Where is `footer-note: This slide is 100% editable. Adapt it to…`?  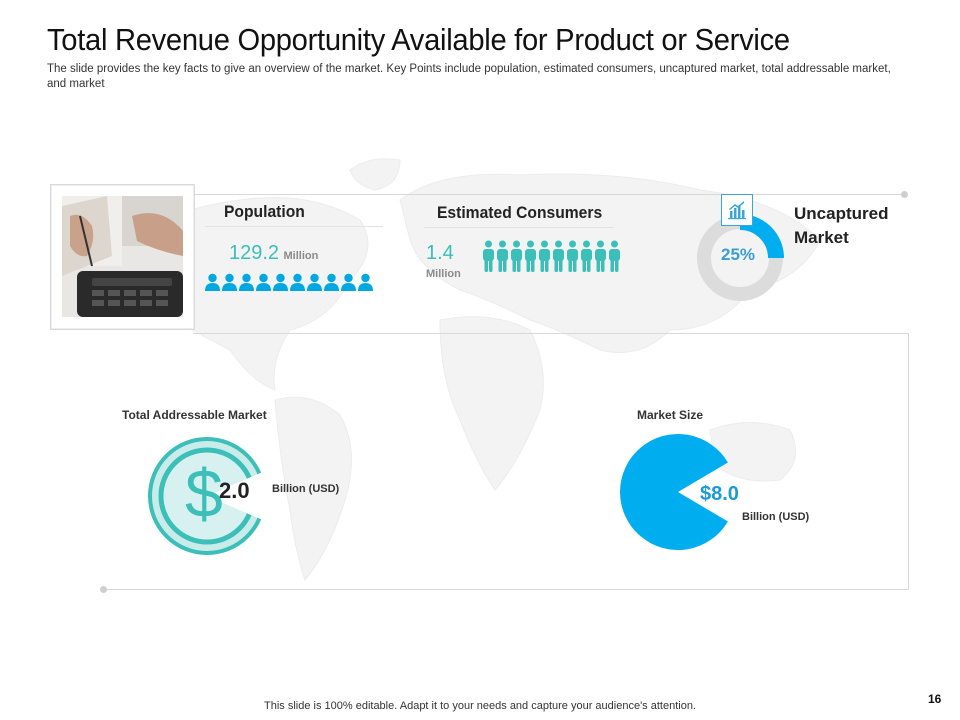
footer-note: This slide is 100% editable. Adapt it to… is located at coordinates (480, 706).